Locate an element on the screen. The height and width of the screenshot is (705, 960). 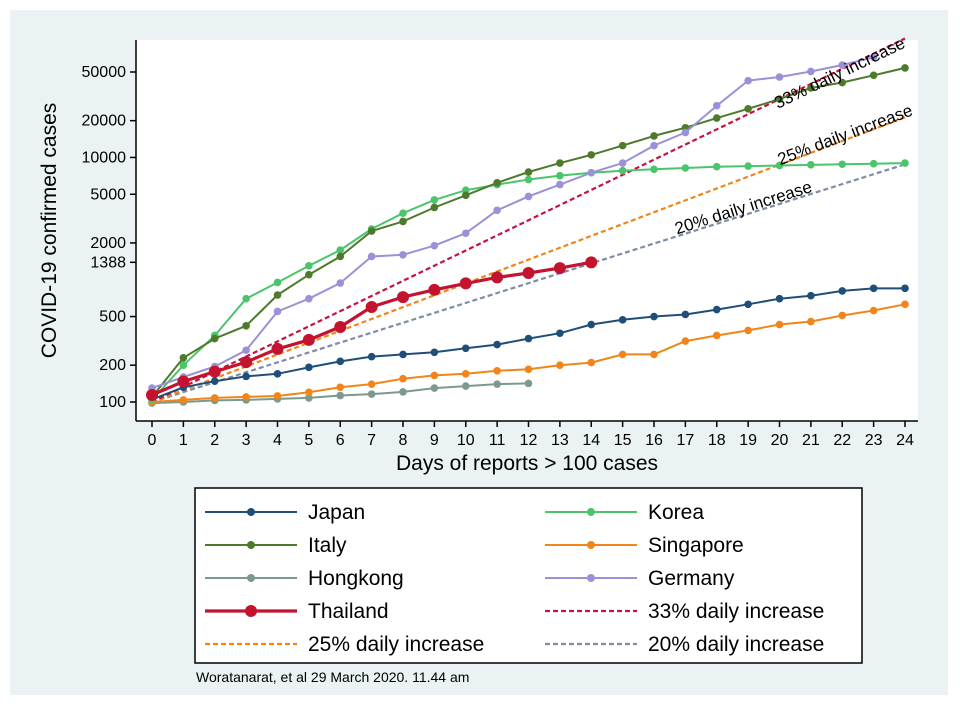
legend-label: Korea is located at coordinates (676, 512).